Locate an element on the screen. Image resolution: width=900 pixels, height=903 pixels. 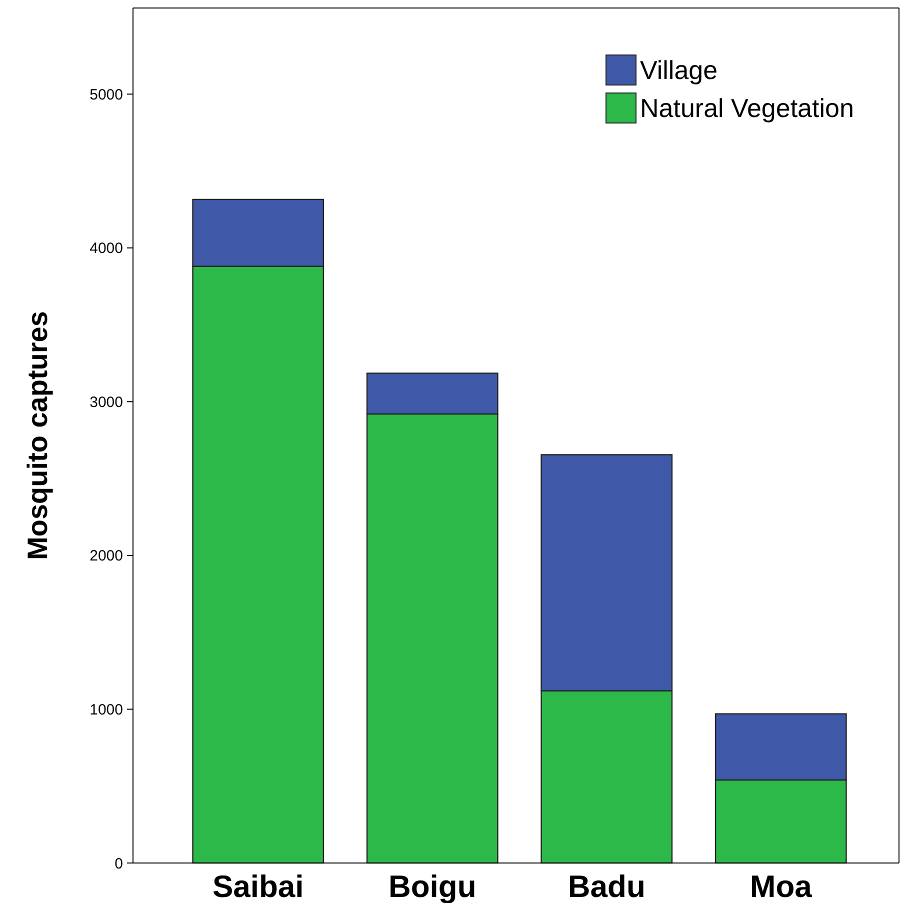
legend-label: Natural Vegetation is located at coordinates (747, 108).